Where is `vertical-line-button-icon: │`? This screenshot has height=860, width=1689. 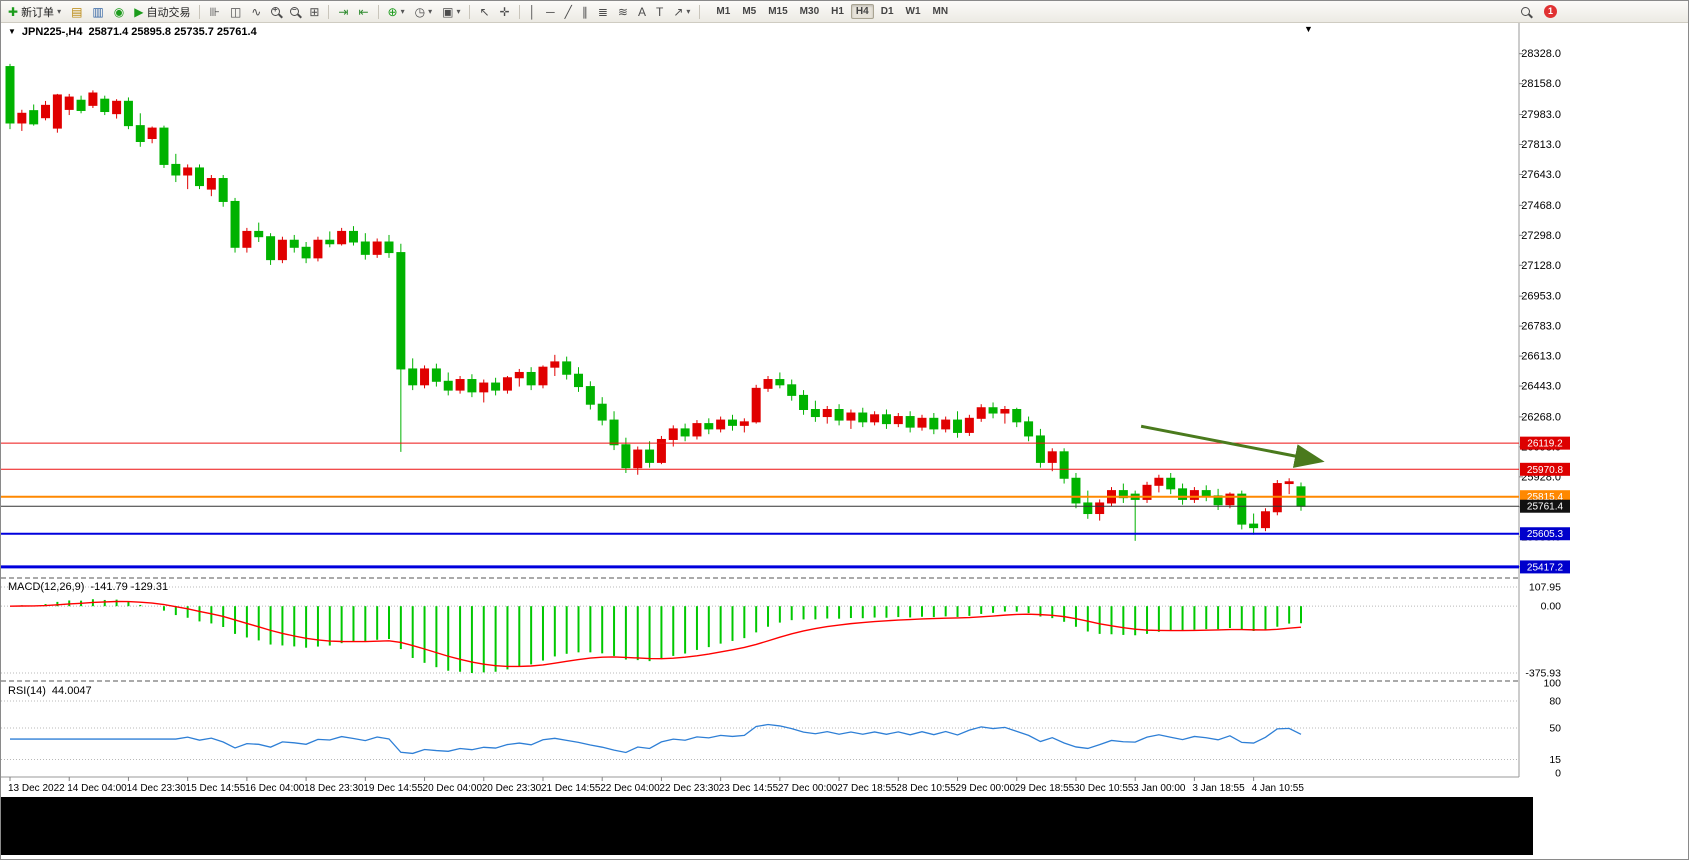 vertical-line-button-icon: │ is located at coordinates (532, 11).